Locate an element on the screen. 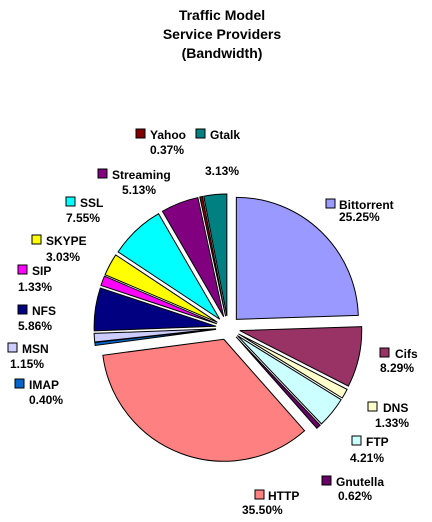 This screenshot has height=522, width=432. slice-label: SIP is located at coordinates (41, 271).